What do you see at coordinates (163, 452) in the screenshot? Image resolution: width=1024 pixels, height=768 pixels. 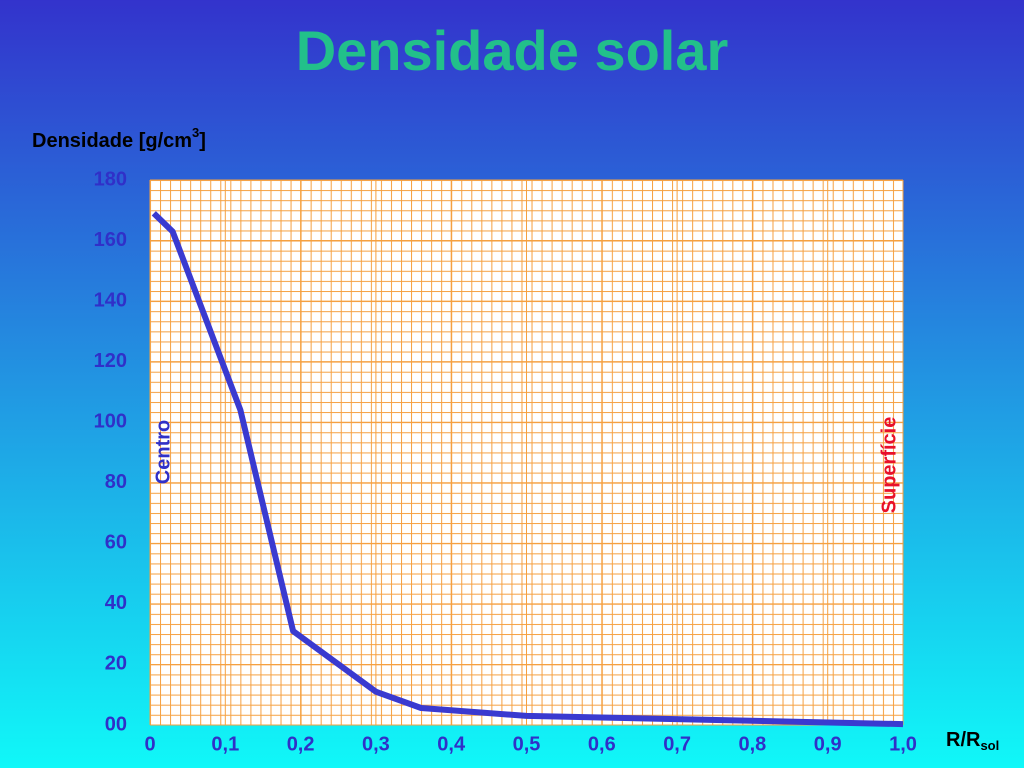 I see `annotation-centro: Centro` at bounding box center [163, 452].